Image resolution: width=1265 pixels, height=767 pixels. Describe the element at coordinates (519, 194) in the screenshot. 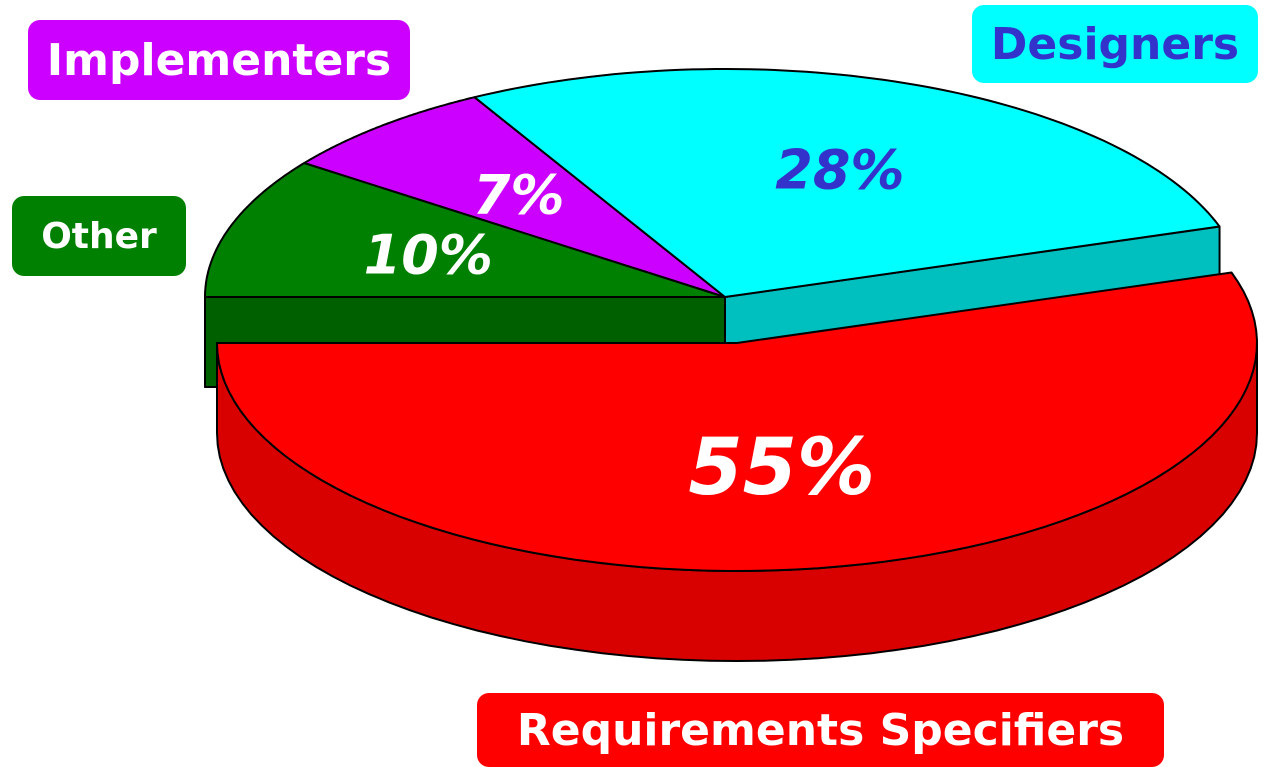

I see `pie-slice-percent-label: 7%` at that location.